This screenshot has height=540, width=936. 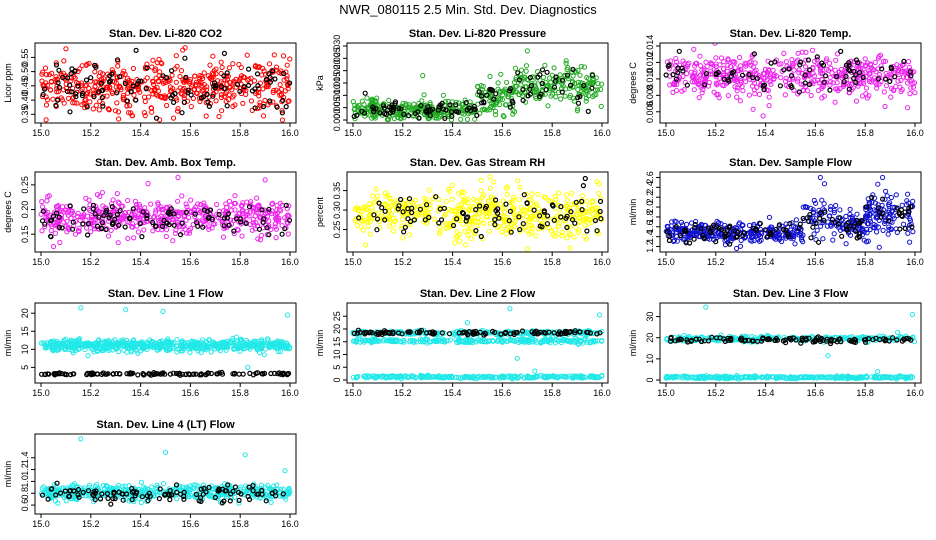 I want to click on y-tick-label: 0.020, so click(x=337, y=70).